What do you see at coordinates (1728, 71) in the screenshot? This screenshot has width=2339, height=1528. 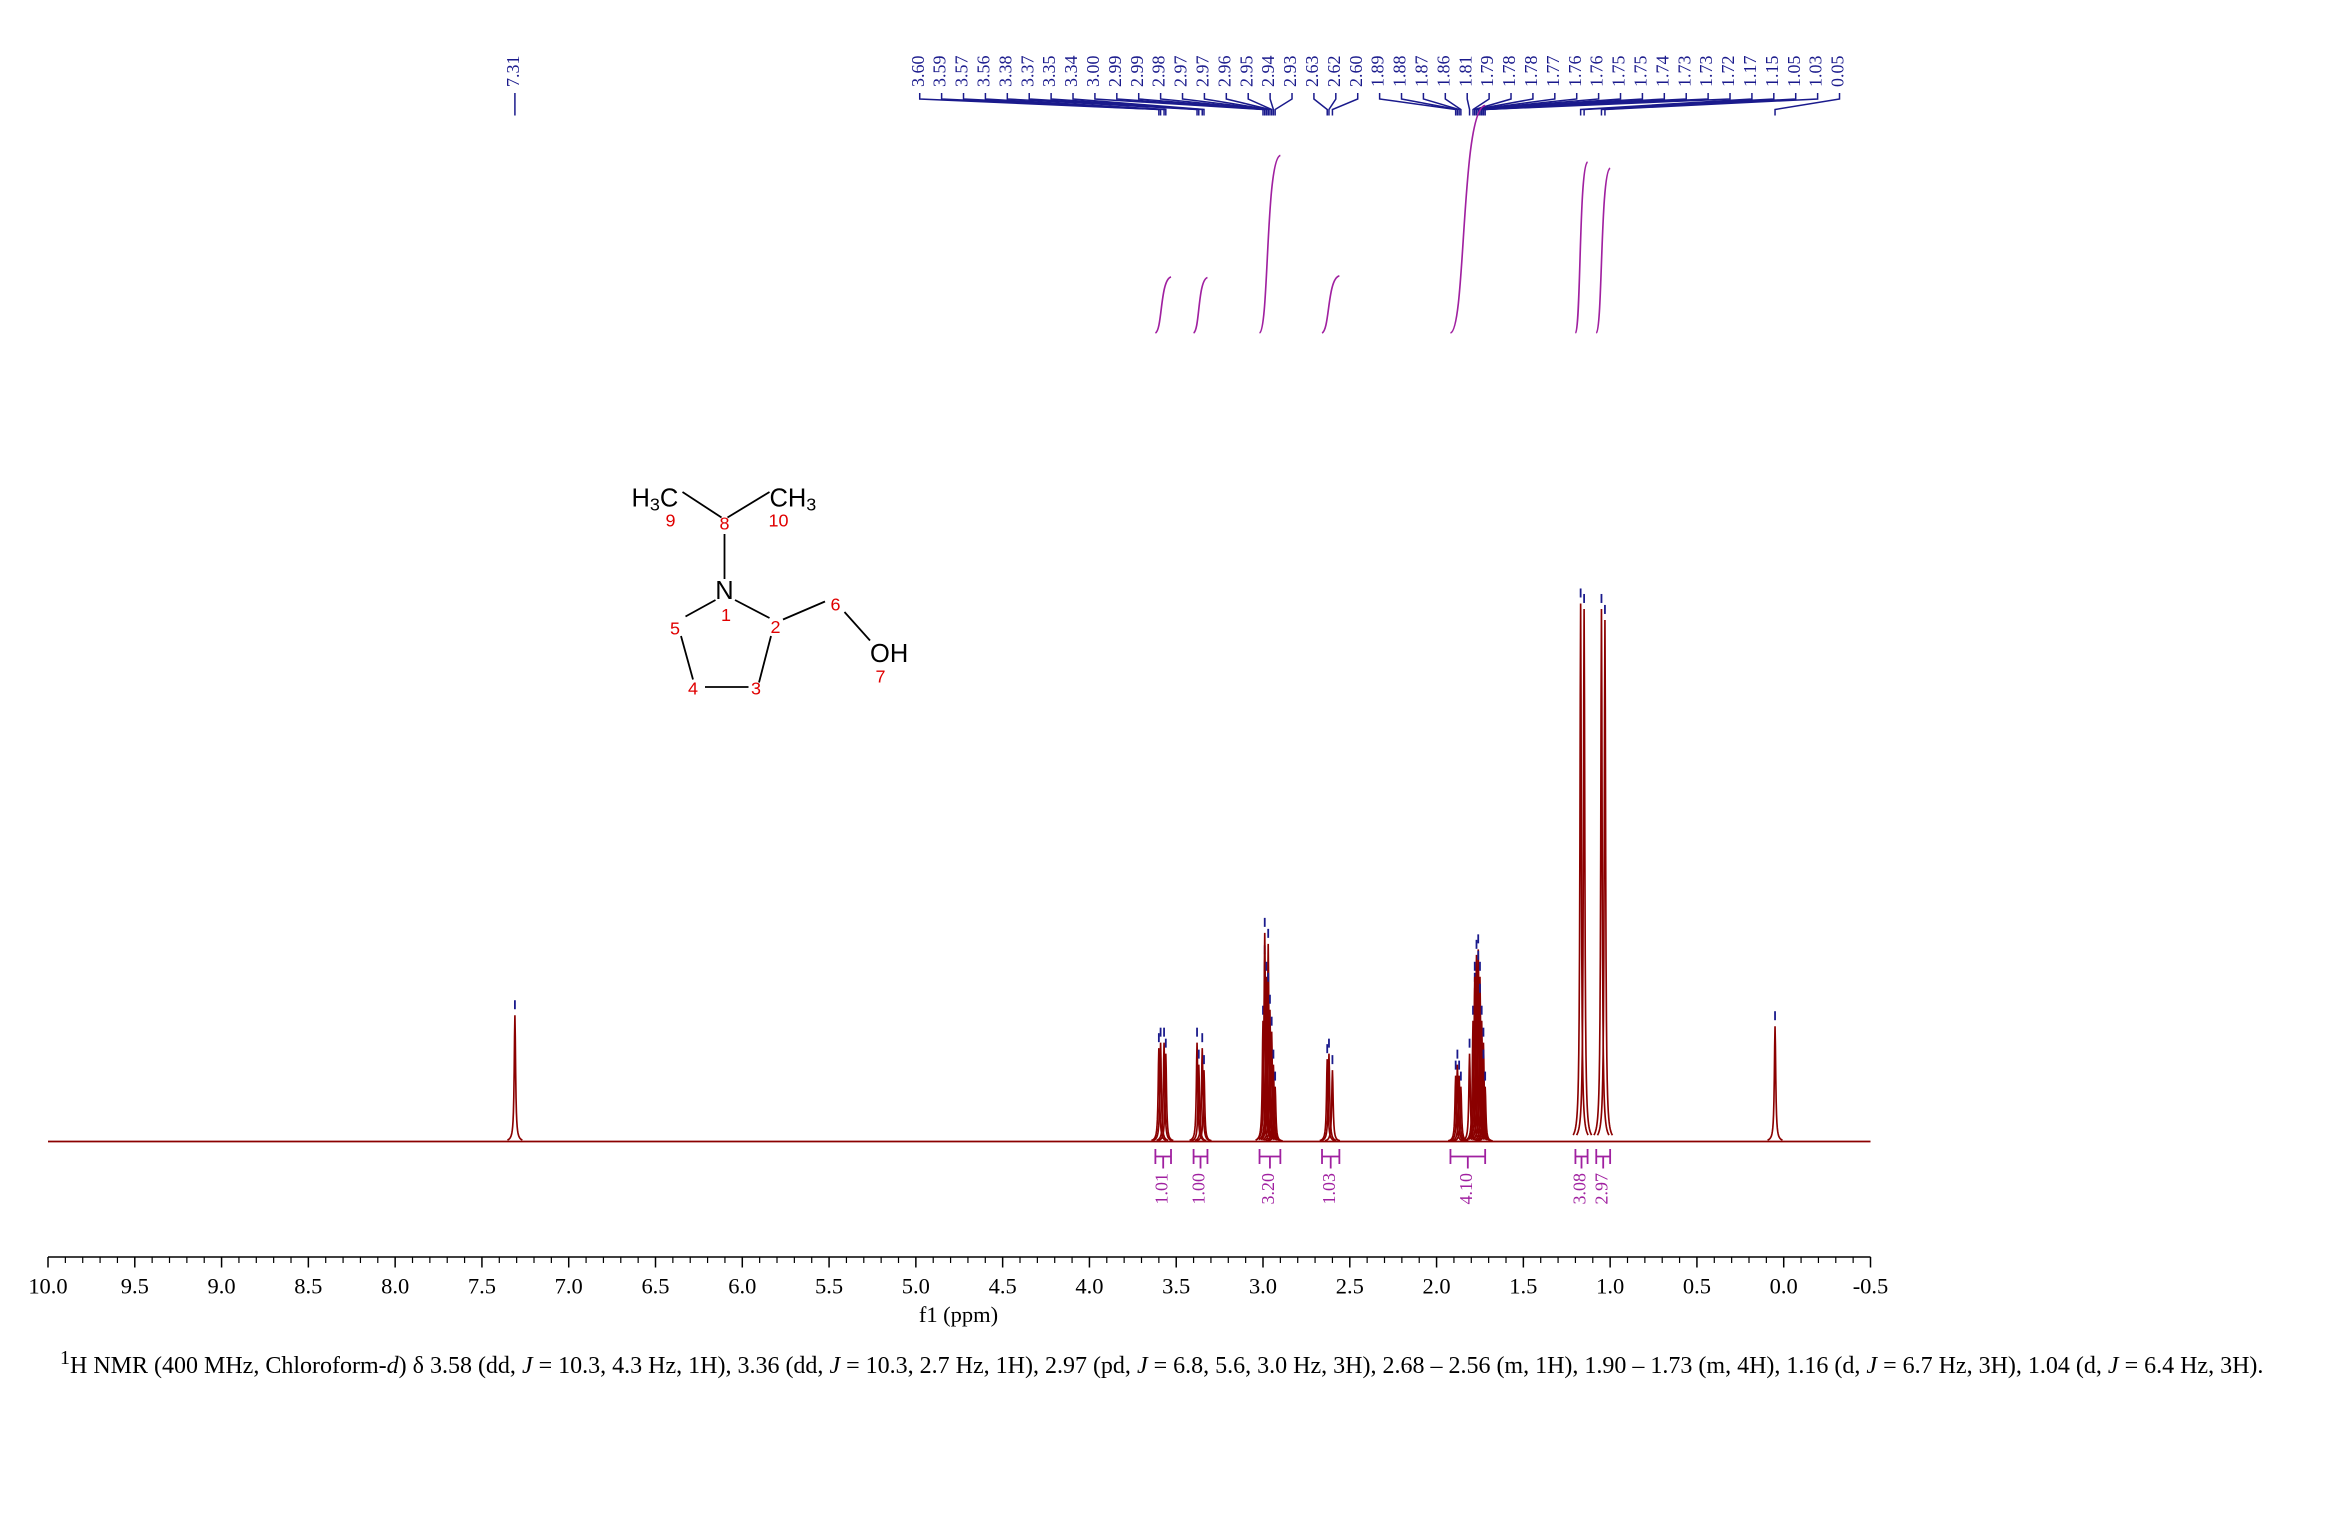 I see `peak-label: 1.72` at bounding box center [1728, 71].